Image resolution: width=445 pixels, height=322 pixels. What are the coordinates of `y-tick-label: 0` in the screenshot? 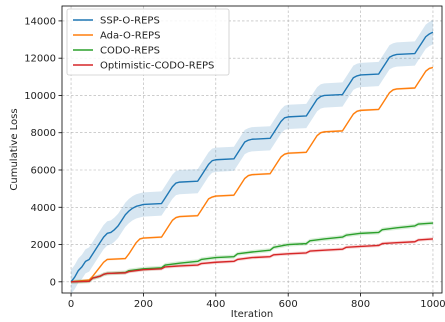 It's located at (53, 282).